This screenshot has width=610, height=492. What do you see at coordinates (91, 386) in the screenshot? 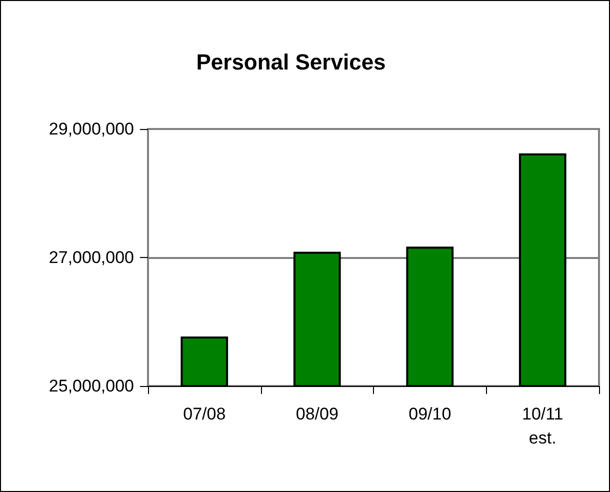
I see `y-tick-label: 25,000,000` at bounding box center [91, 386].